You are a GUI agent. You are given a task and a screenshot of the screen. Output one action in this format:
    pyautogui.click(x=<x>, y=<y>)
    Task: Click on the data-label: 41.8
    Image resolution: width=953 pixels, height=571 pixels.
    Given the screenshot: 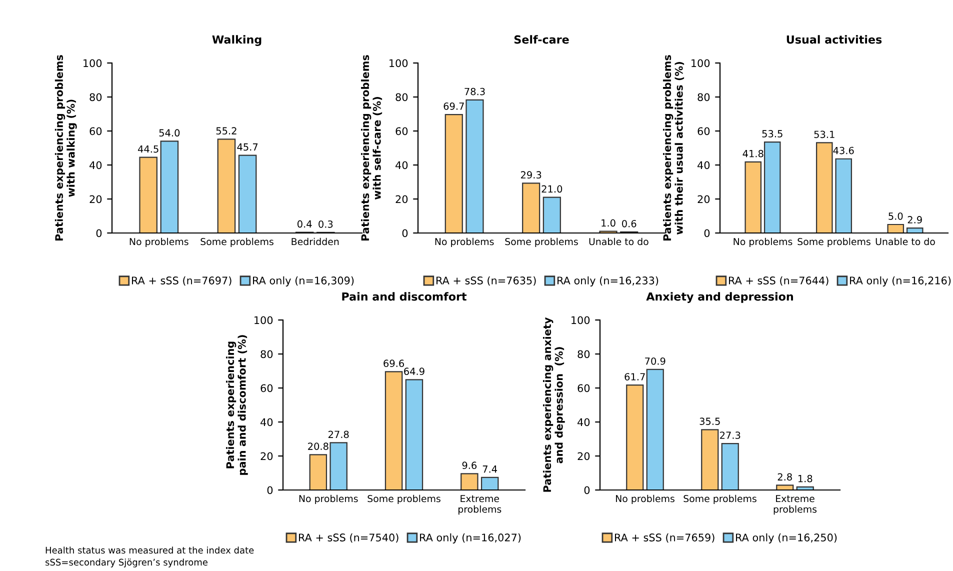 What is the action you would take?
    pyautogui.click(x=753, y=154)
    